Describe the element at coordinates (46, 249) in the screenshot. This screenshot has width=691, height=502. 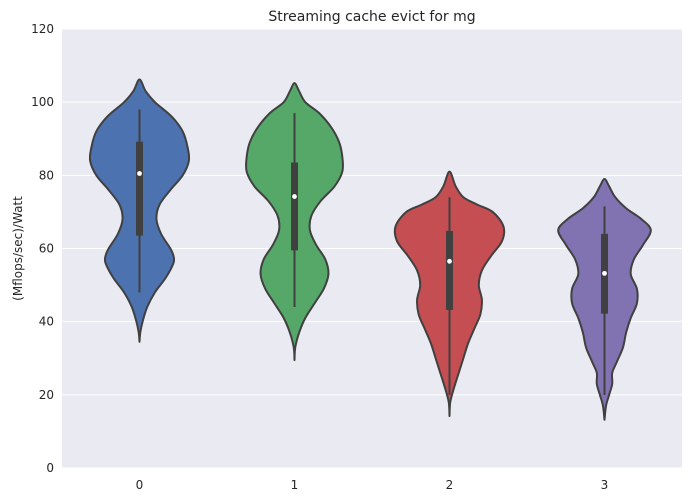
I see `y-tick-label: 60` at that location.